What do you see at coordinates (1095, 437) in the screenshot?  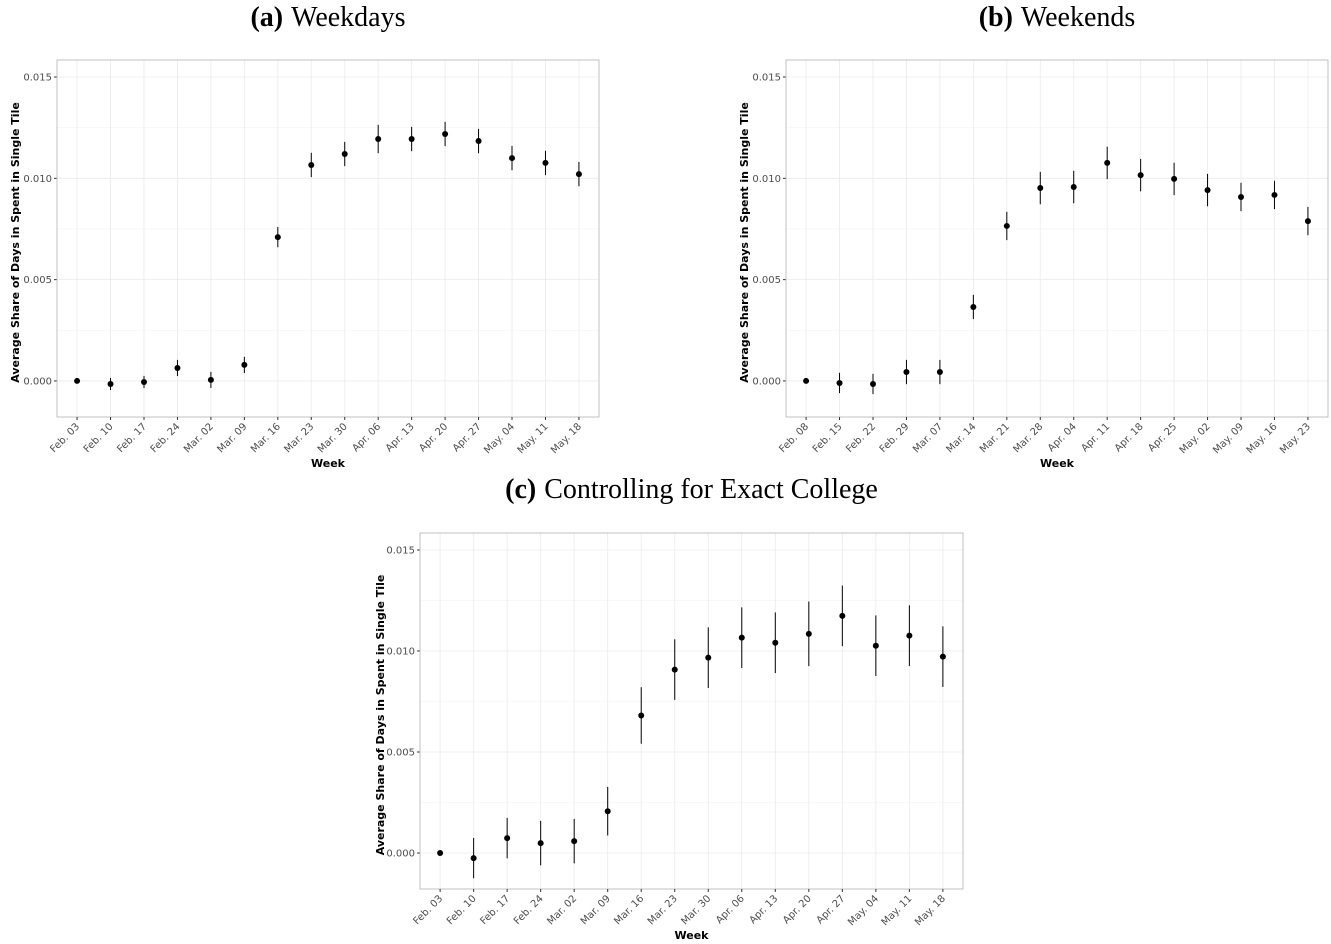 I see `x-tick-label: Apr. 11` at bounding box center [1095, 437].